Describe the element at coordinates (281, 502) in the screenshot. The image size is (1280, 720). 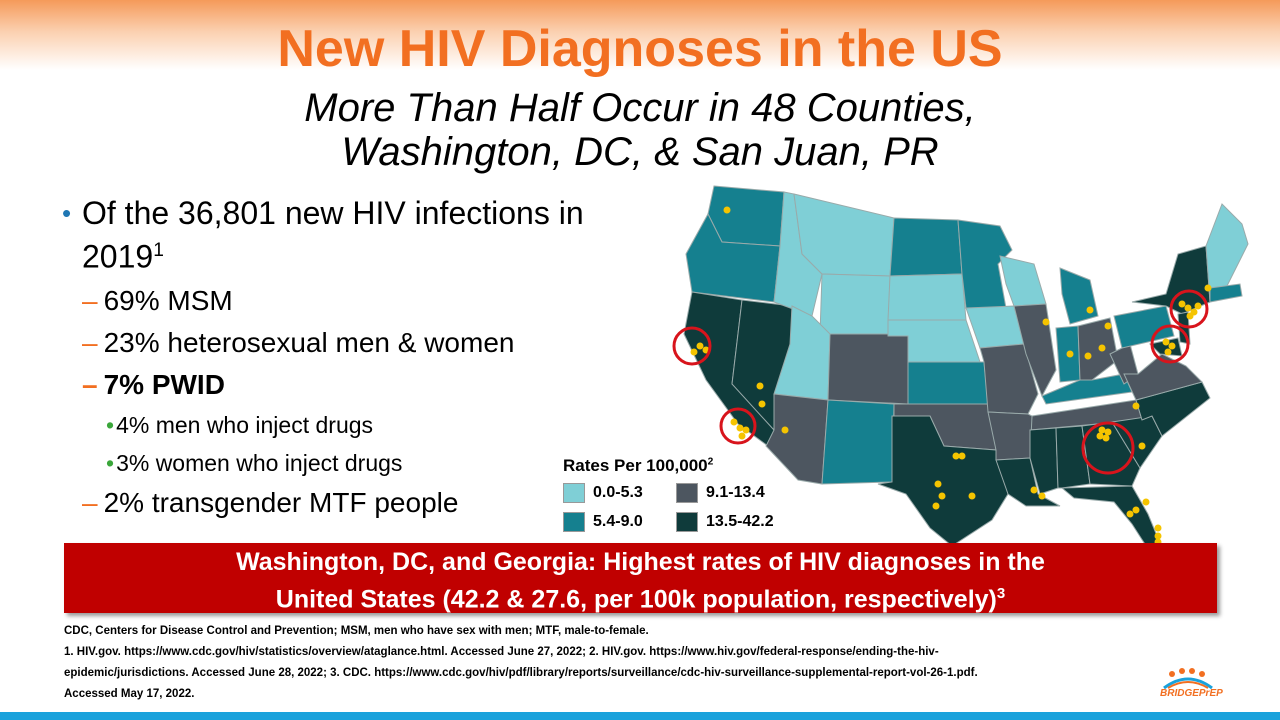
I see `bullet-transgender-text: 2% transgender MTF people` at that location.